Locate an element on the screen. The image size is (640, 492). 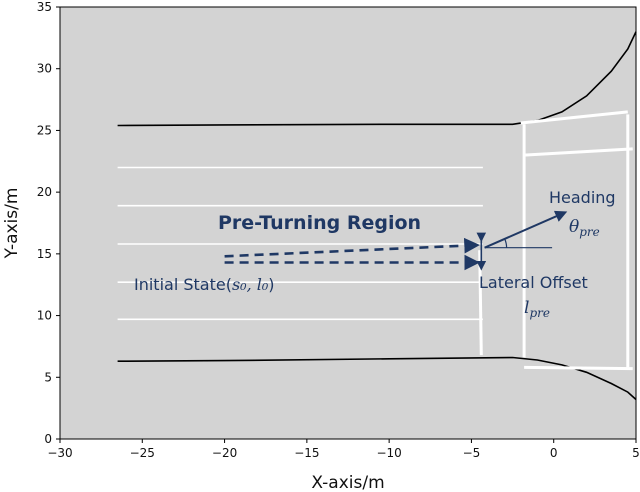
x-tick-label: 0 is located at coordinates (554, 453).